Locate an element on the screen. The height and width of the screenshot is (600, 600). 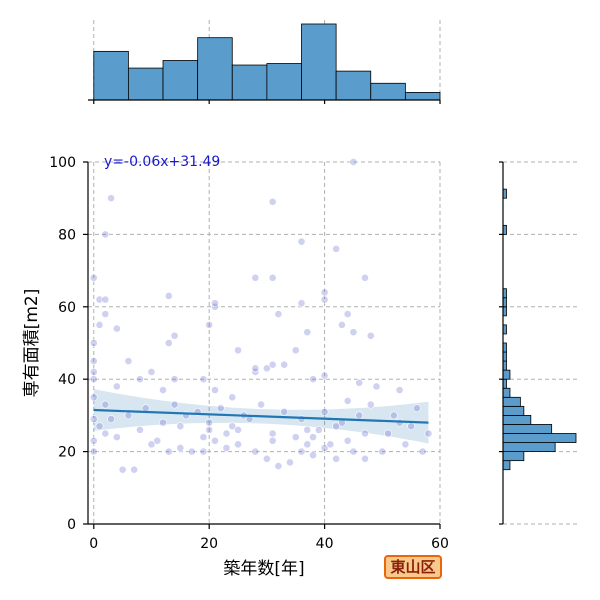
regression-equation: y=-0.06x+31.49 is located at coordinates (162, 162).